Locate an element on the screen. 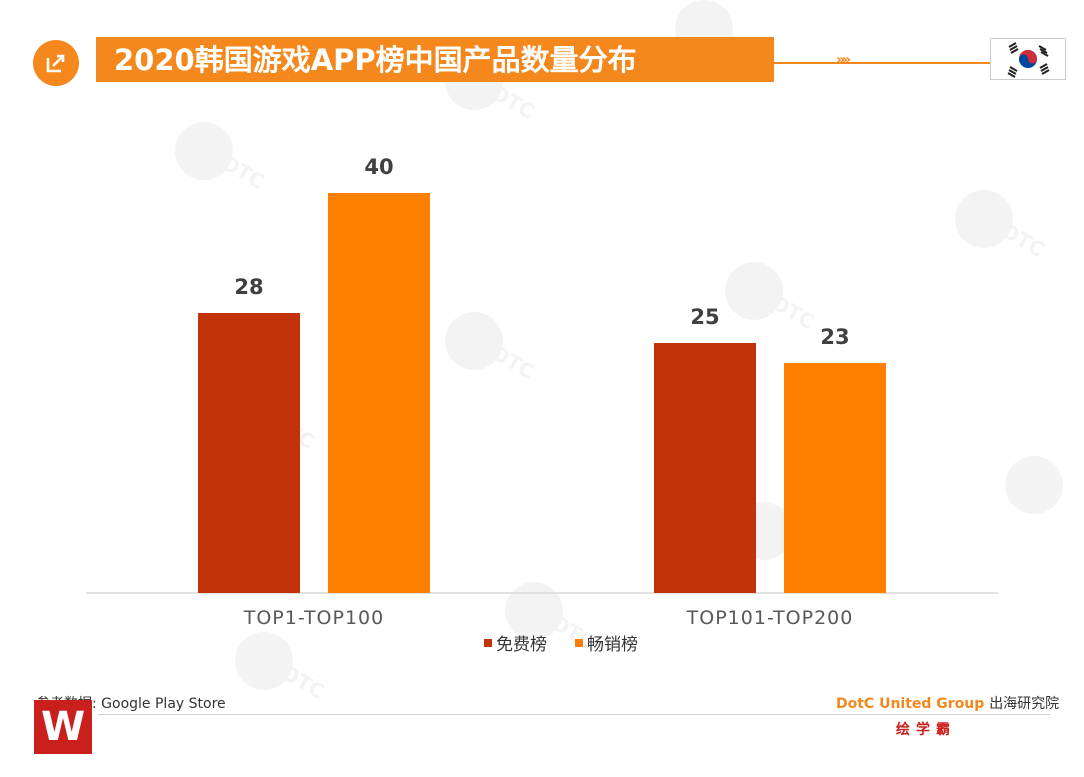  legend-label-grossing: 畅销榜 is located at coordinates (612, 645).